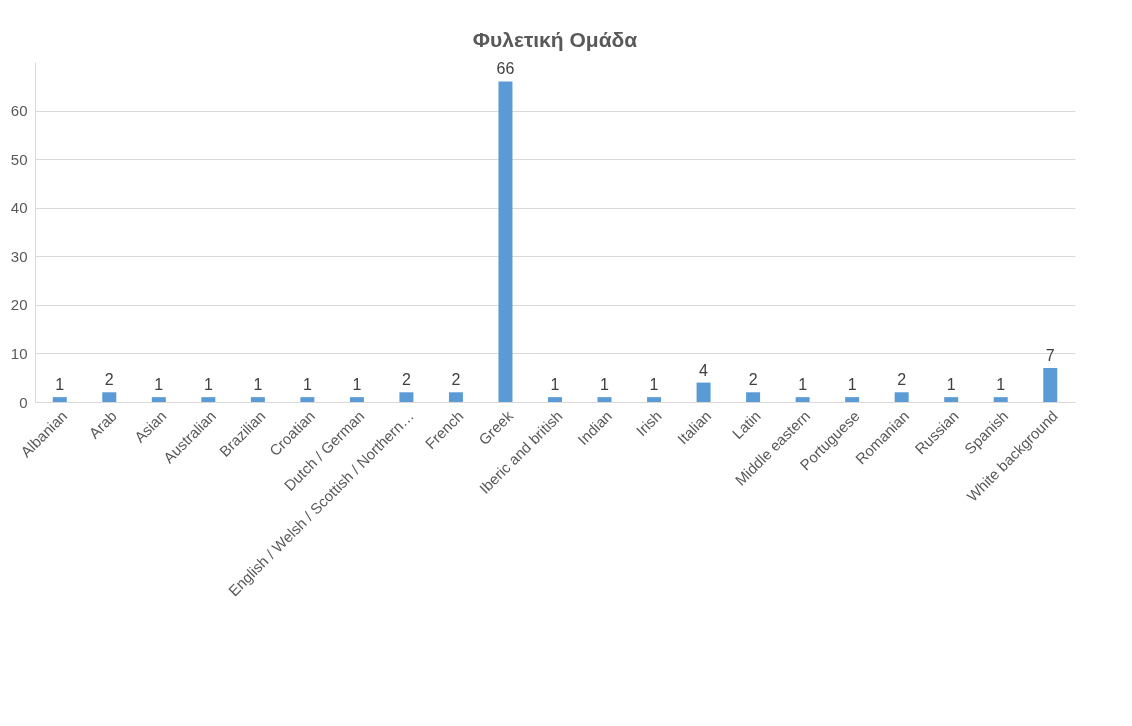 This screenshot has width=1132, height=726. I want to click on y-tick-label: 50, so click(19, 159).